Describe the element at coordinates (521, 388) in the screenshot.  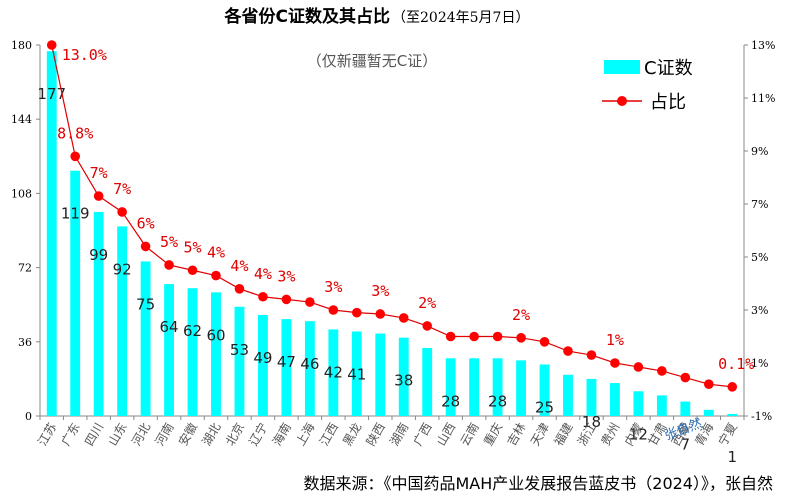
I see `bar-吉林` at that location.